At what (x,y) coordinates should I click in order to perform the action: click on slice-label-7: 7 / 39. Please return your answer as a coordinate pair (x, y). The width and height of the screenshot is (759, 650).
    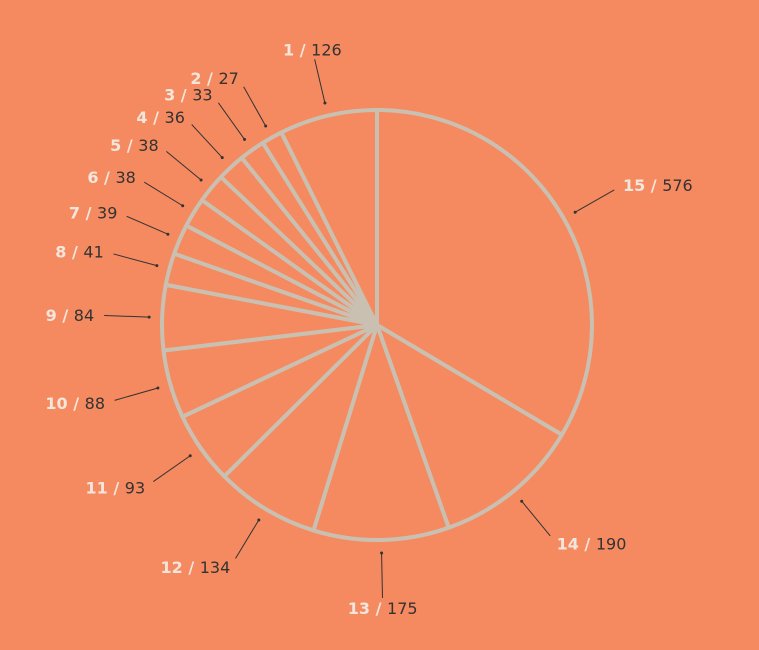
    Looking at the image, I should click on (93, 212).